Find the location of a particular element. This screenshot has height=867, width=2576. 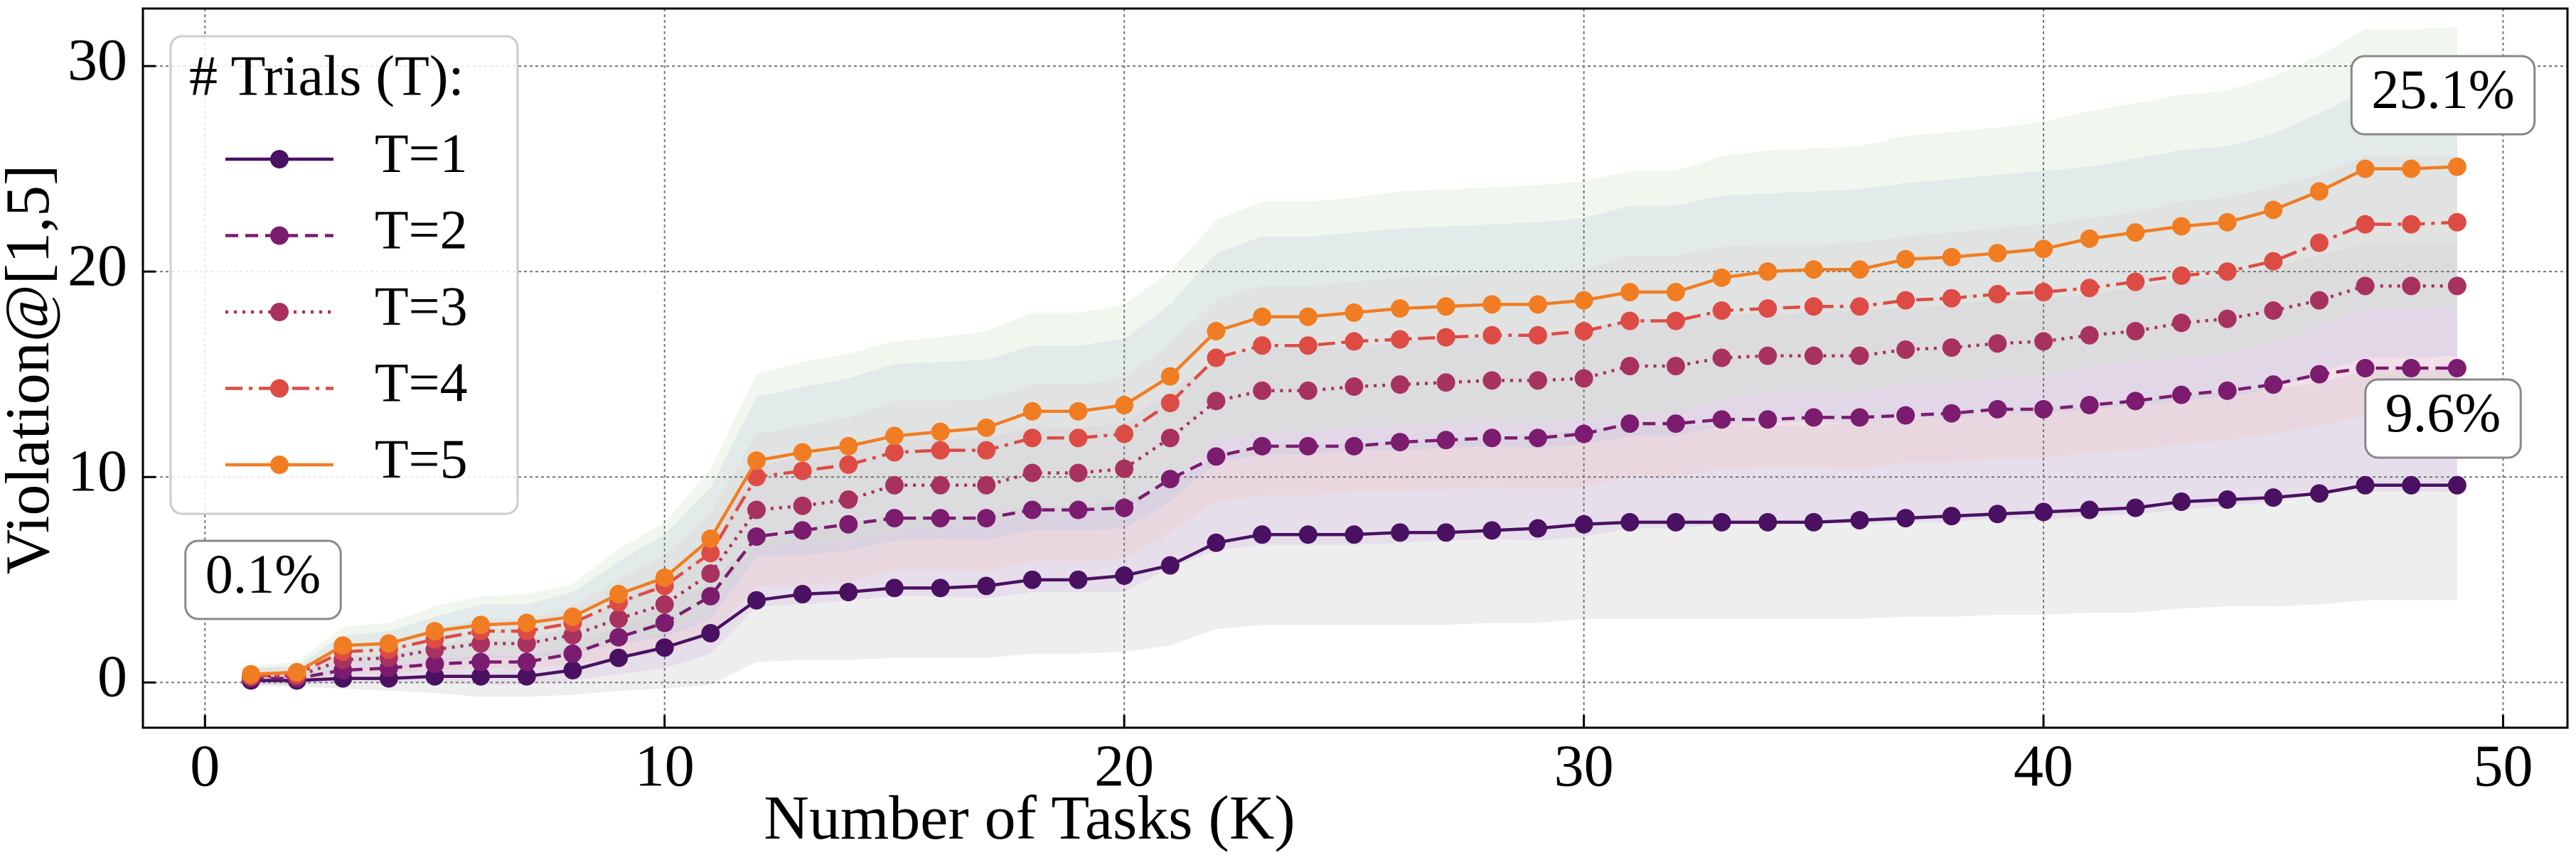

y-axis-label: Violation@[1,5] is located at coordinates (31, 370).